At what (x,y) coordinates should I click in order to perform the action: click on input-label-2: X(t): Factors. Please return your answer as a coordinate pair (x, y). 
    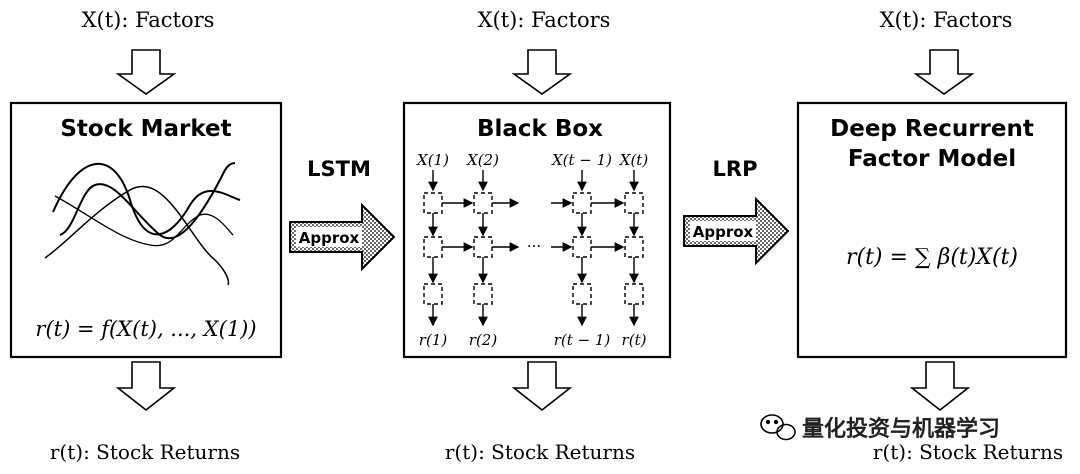
    Looking at the image, I should click on (544, 20).